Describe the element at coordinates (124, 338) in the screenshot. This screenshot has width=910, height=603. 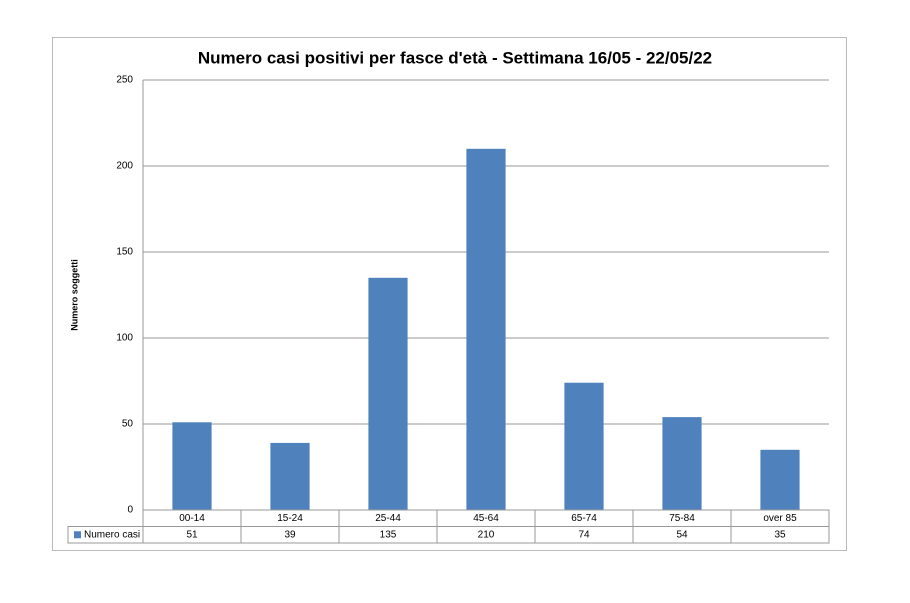
I see `y-tick-label: 100` at that location.